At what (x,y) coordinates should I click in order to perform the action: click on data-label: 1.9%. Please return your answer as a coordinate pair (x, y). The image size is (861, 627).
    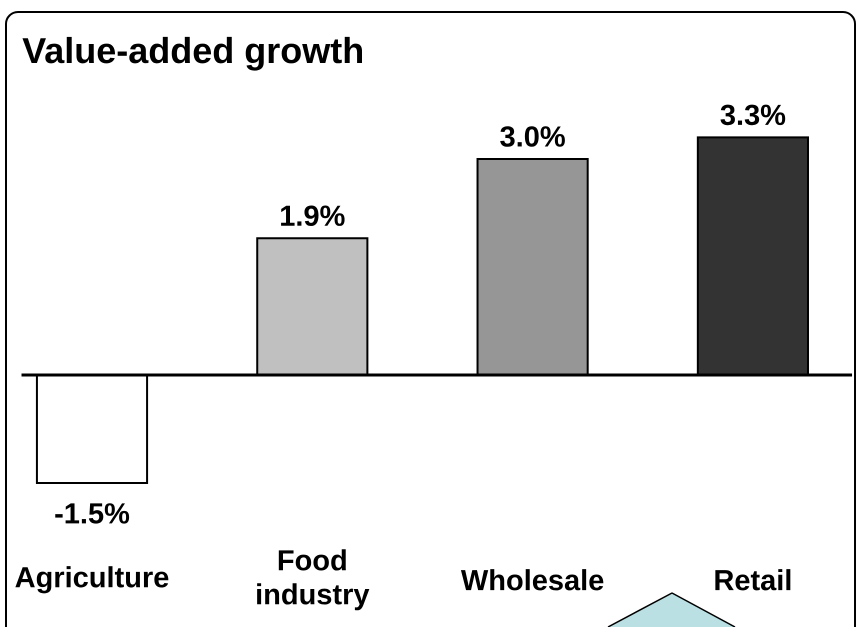
    Looking at the image, I should click on (313, 215).